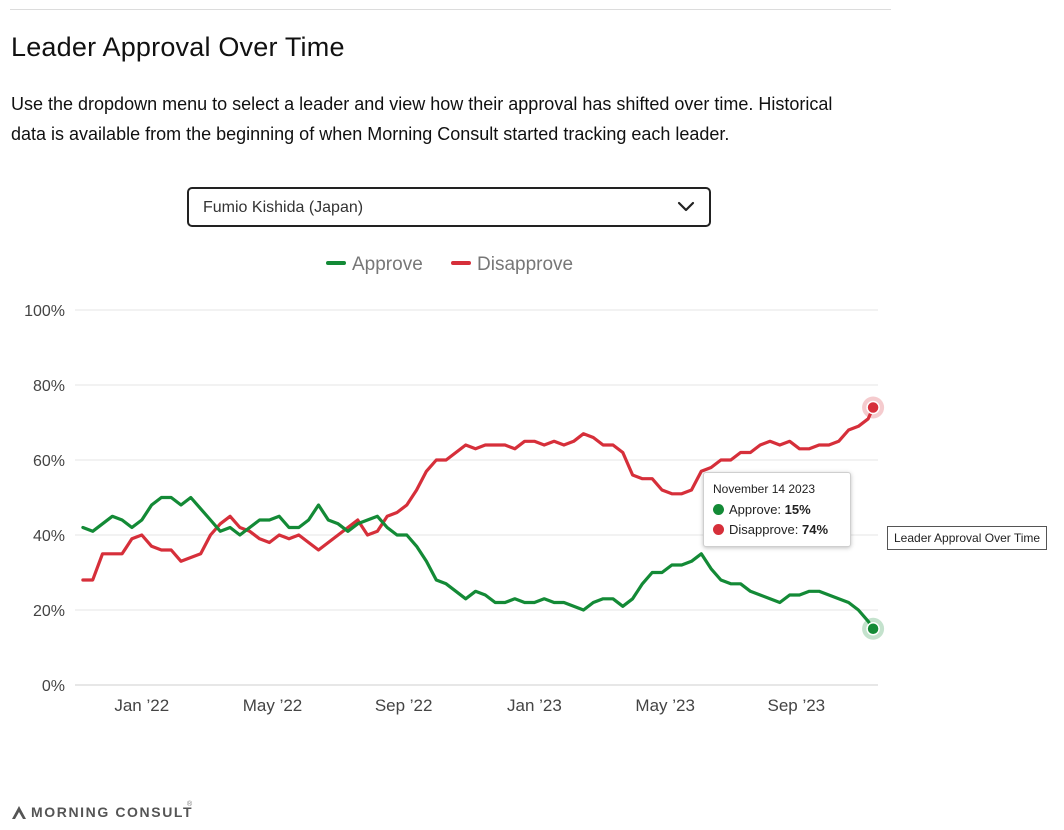  I want to click on leader-select: Fumio Kishida (Japan), so click(449, 207).